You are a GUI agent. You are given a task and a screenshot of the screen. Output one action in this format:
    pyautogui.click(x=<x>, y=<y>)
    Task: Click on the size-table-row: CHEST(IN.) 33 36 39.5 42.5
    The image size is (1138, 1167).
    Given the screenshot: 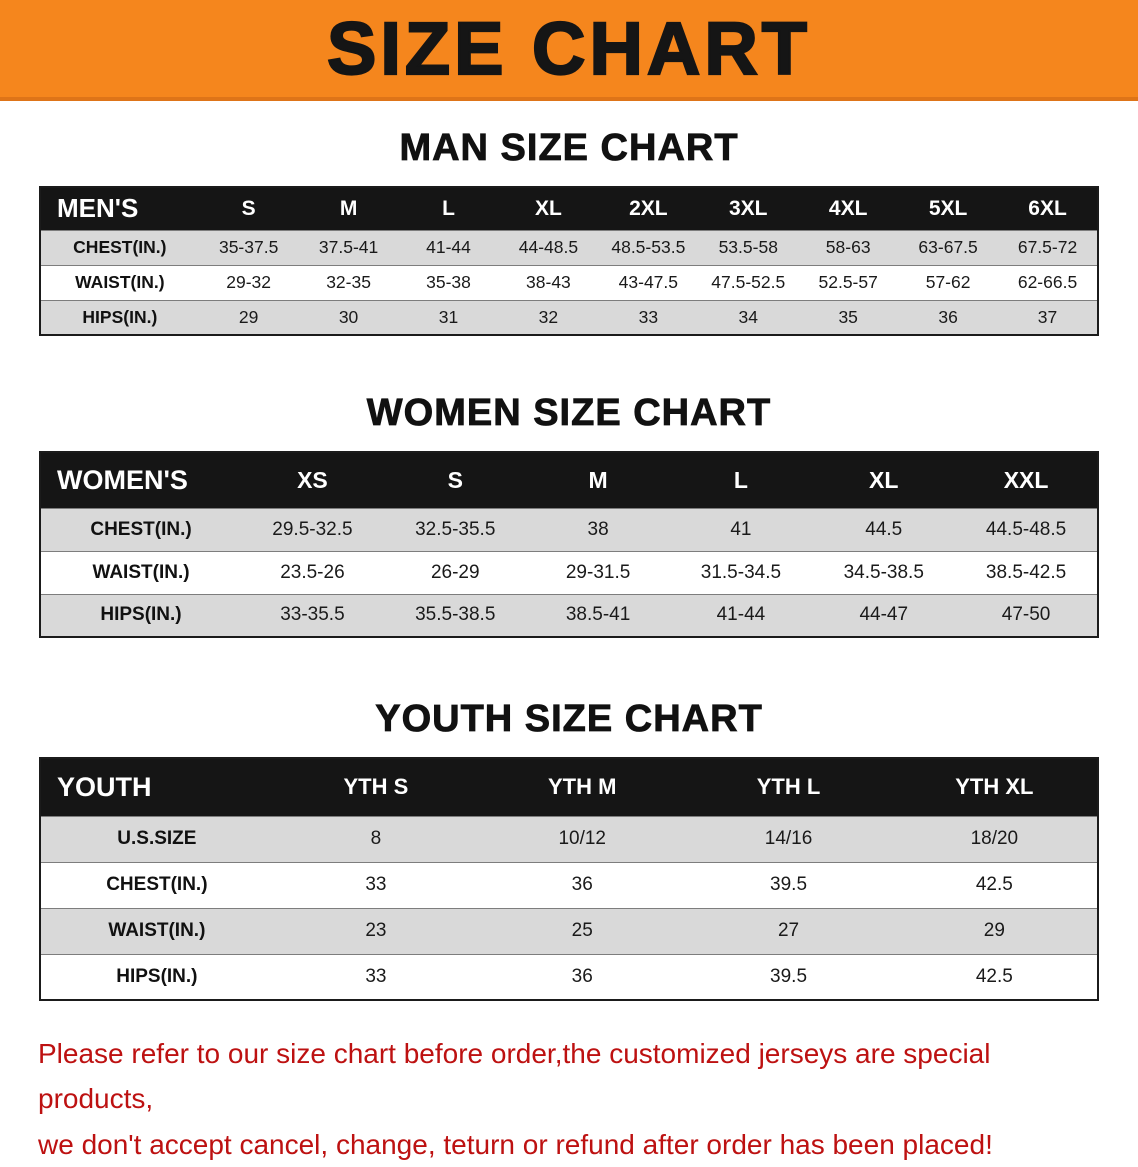 What is the action you would take?
    pyautogui.click(x=569, y=885)
    